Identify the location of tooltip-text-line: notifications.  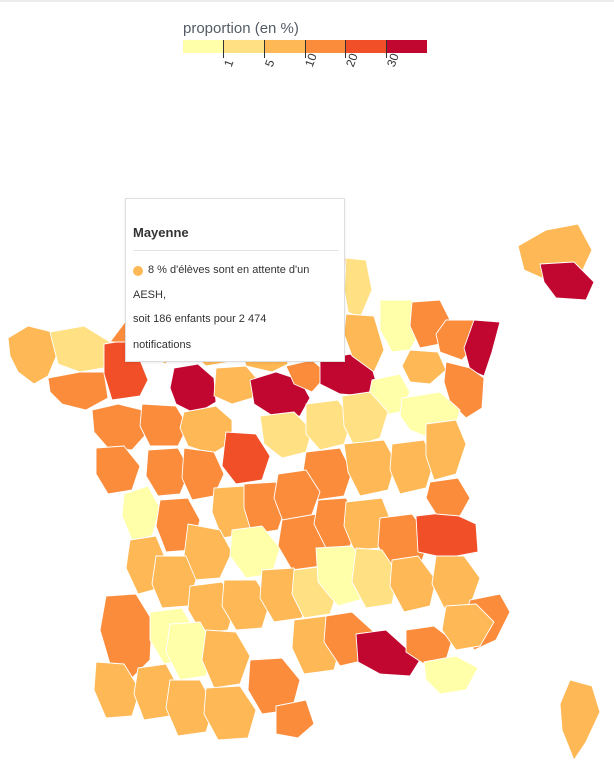
(162, 345).